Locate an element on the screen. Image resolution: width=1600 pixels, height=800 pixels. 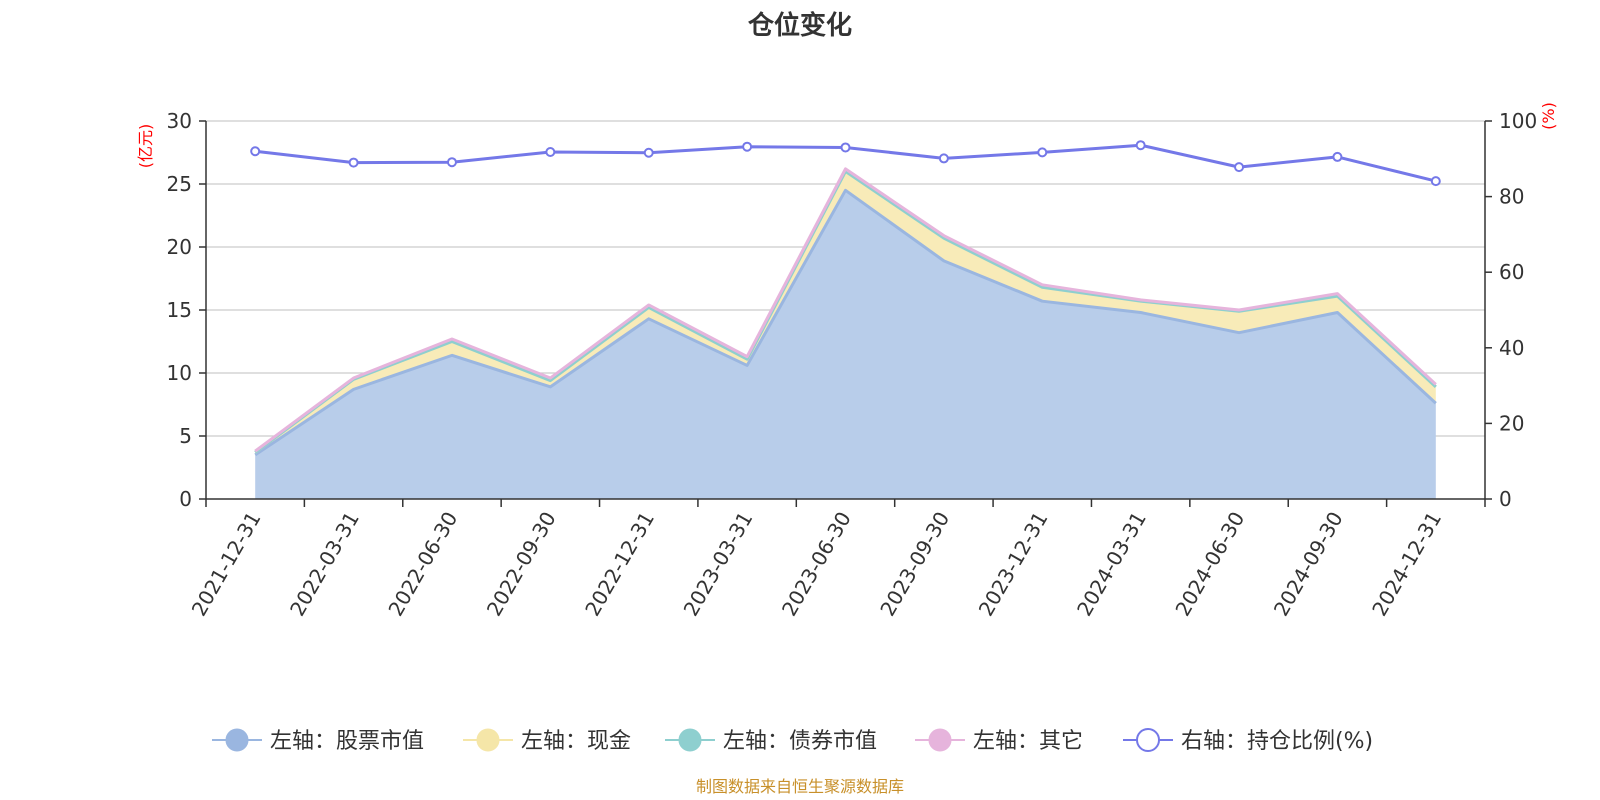
data-source-note: 制图数据来自恒生聚源数据库 is located at coordinates (800, 786).